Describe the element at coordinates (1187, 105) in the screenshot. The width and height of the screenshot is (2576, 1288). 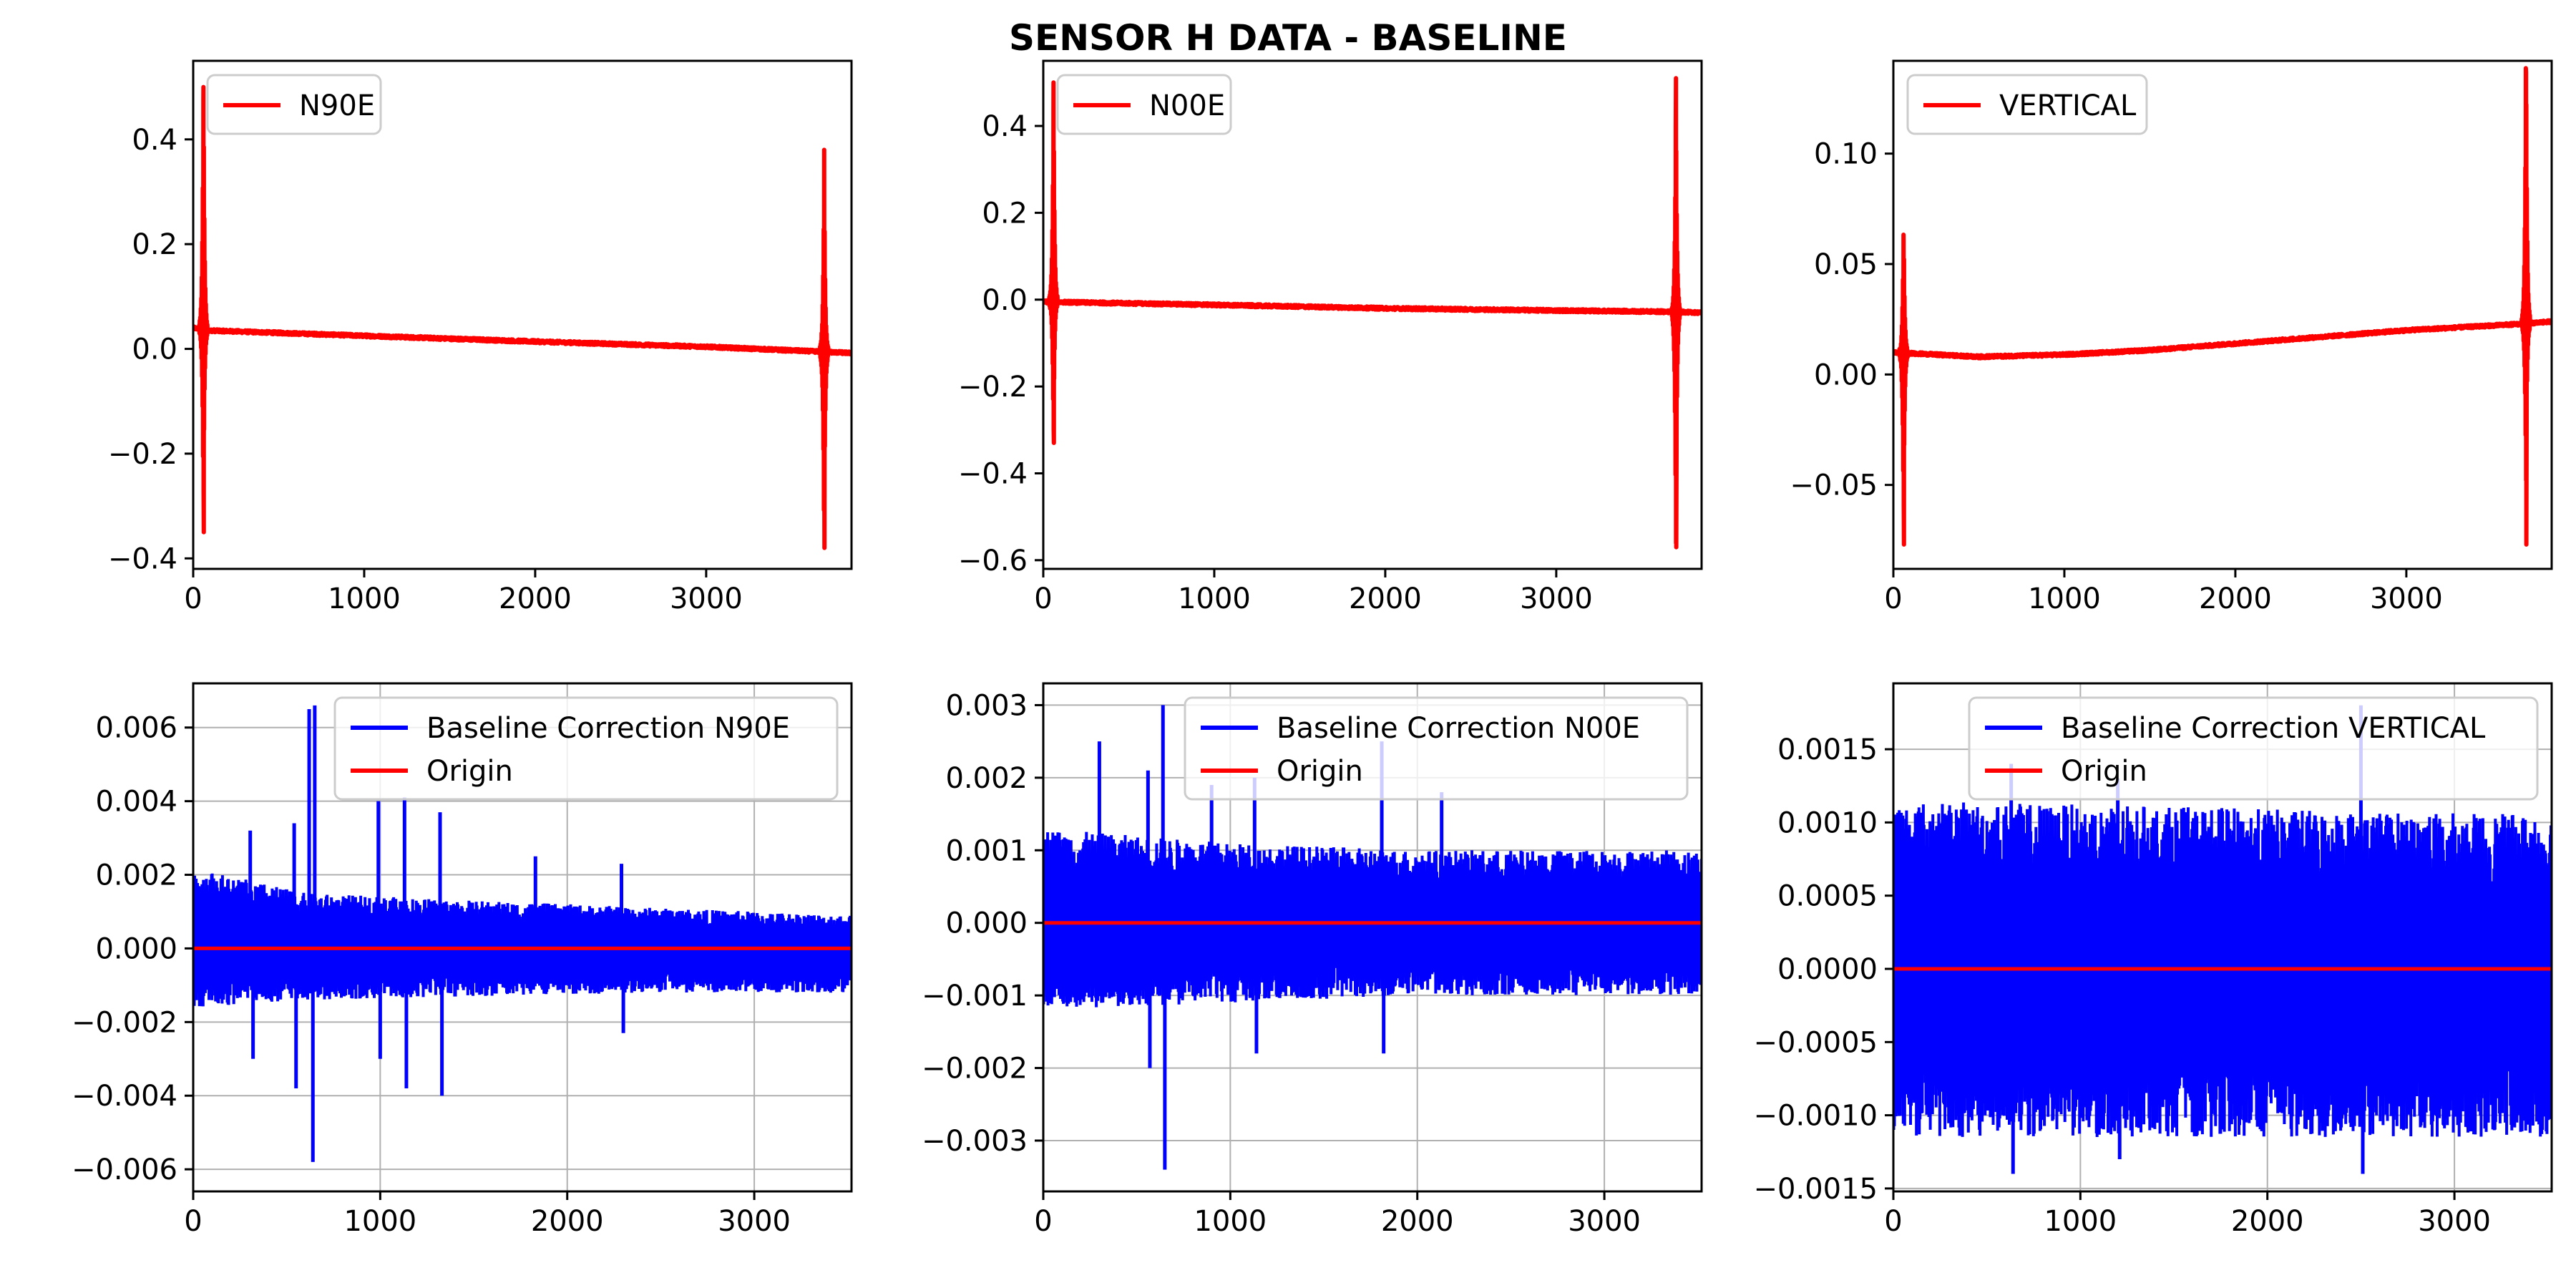
I see `legend-label: N00E` at that location.